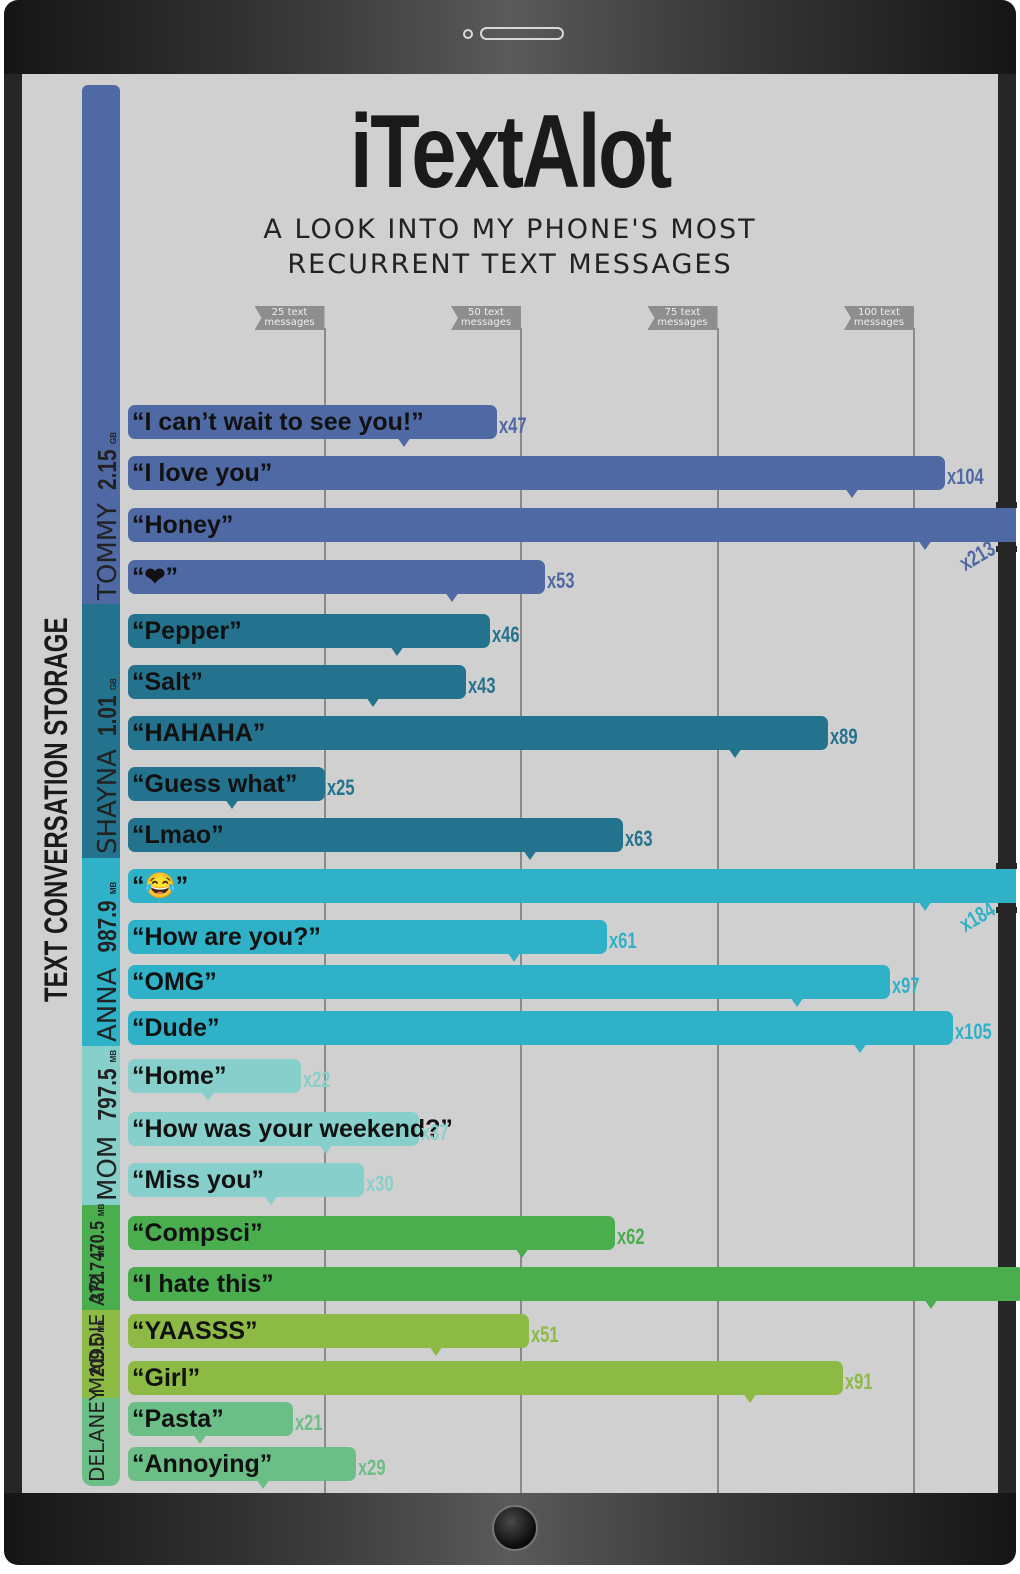  Describe the element at coordinates (183, 525) in the screenshot. I see `message-text: “Honey”` at that location.